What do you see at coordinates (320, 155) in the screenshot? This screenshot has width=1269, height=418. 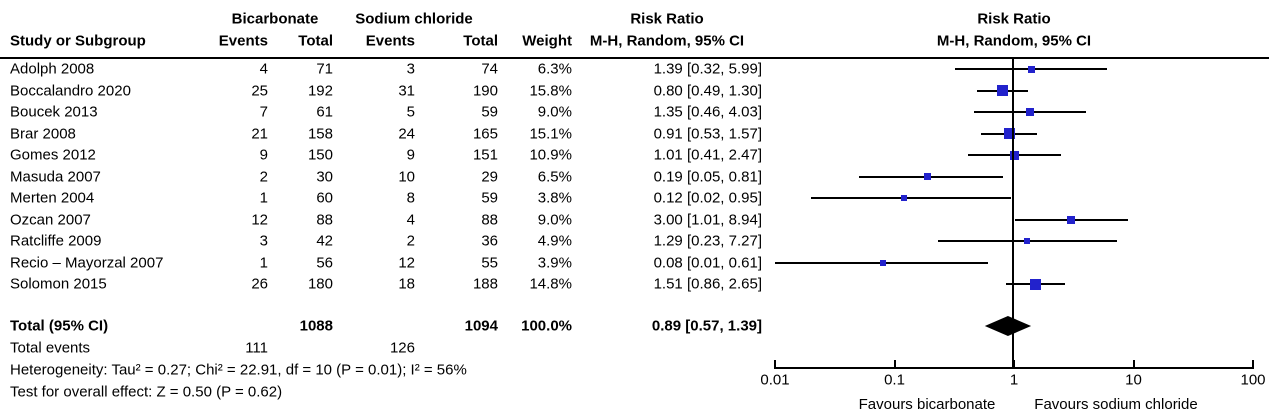 I see `total1-value: 150` at bounding box center [320, 155].